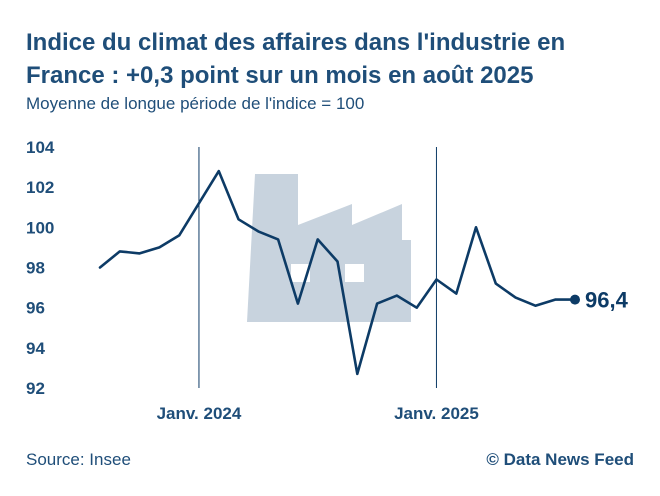 Image resolution: width=660 pixels, height=496 pixels. What do you see at coordinates (436, 413) in the screenshot?
I see `x-tick-label: Janv. 2025` at bounding box center [436, 413].